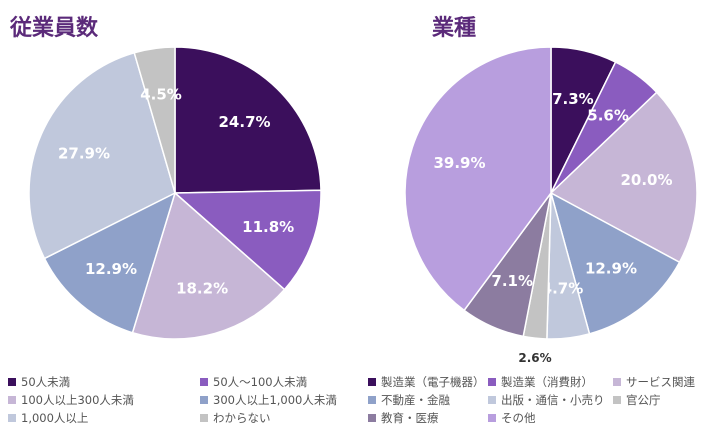 This screenshot has width=710, height=441. Describe the element at coordinates (563, 289) in the screenshot. I see `data-label-industry-4: 4.7%` at that location.